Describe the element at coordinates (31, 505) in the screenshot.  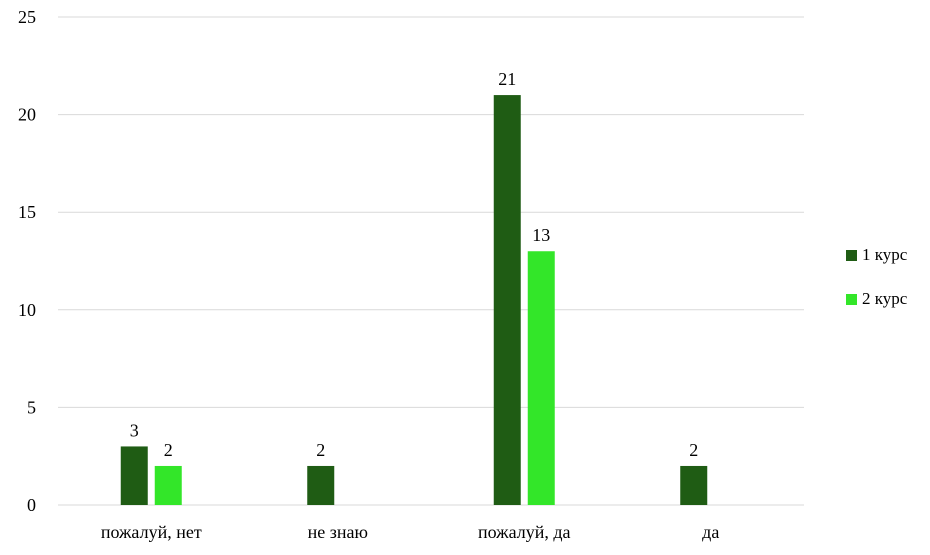
I see `y-tick-label: 0` at that location.